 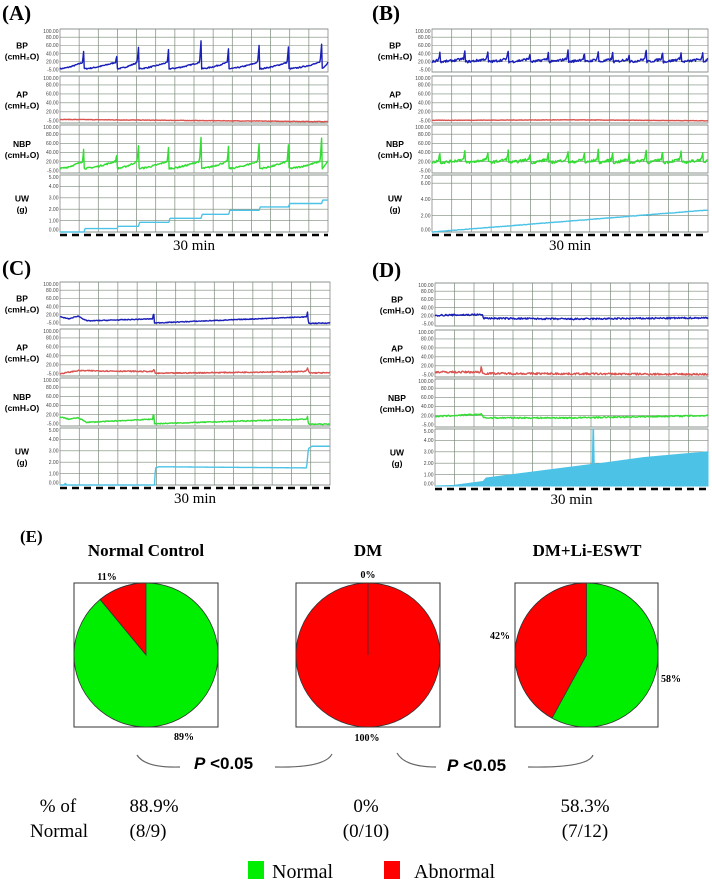 What do you see at coordinates (303, 872) in the screenshot?
I see `legend-label-normal: Normal` at bounding box center [303, 872].